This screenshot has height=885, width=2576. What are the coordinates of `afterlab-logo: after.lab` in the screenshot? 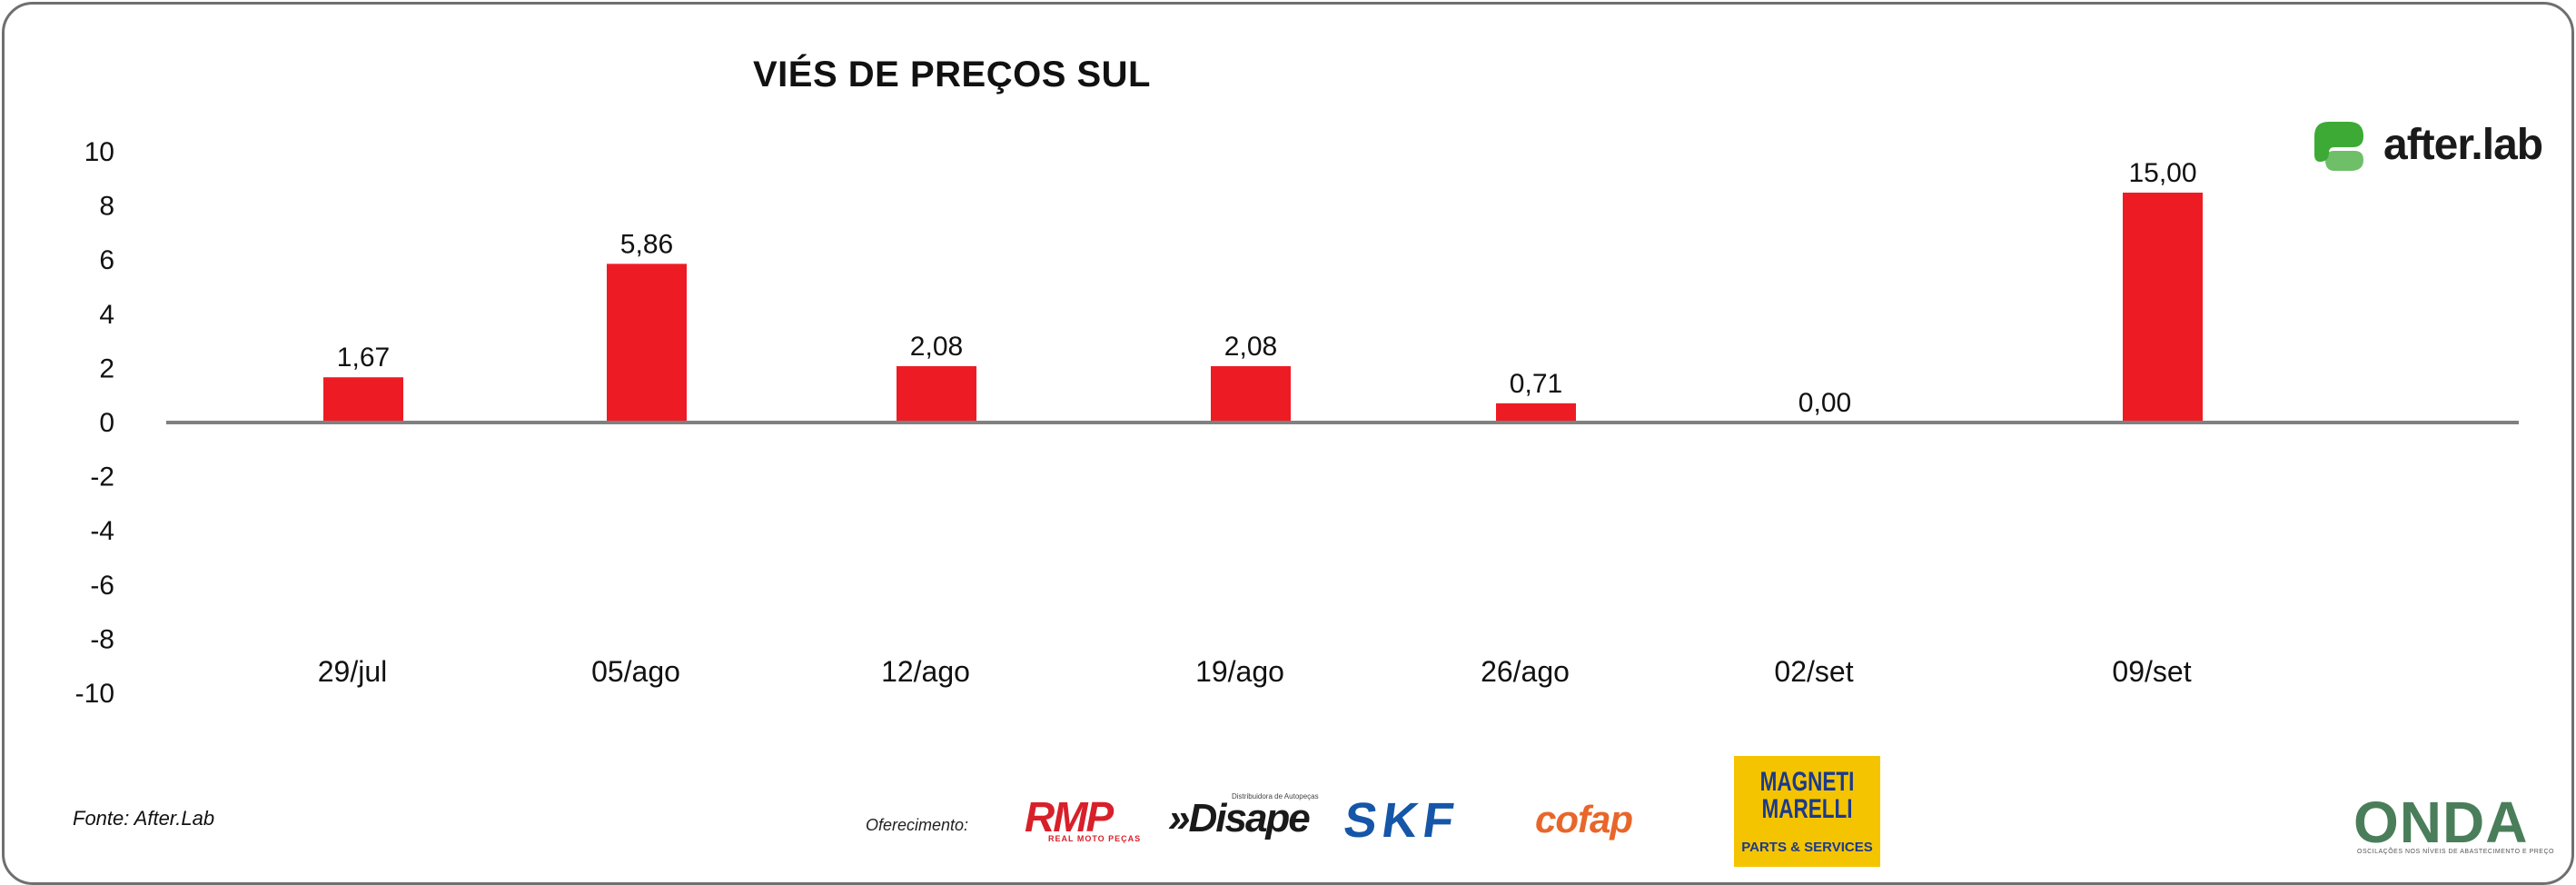 It's located at (2434, 146).